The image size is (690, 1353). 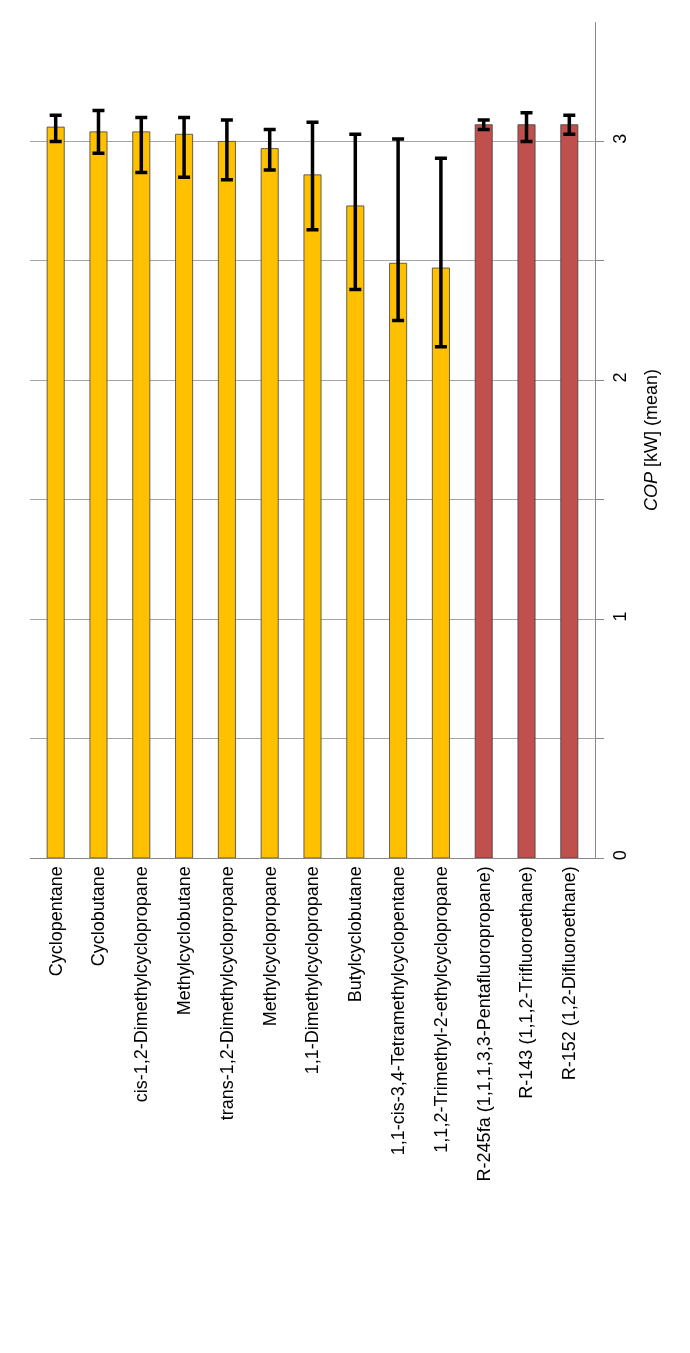 What do you see at coordinates (650, 440) in the screenshot?
I see `y-axis-title: COP [kW] (mean)` at bounding box center [650, 440].